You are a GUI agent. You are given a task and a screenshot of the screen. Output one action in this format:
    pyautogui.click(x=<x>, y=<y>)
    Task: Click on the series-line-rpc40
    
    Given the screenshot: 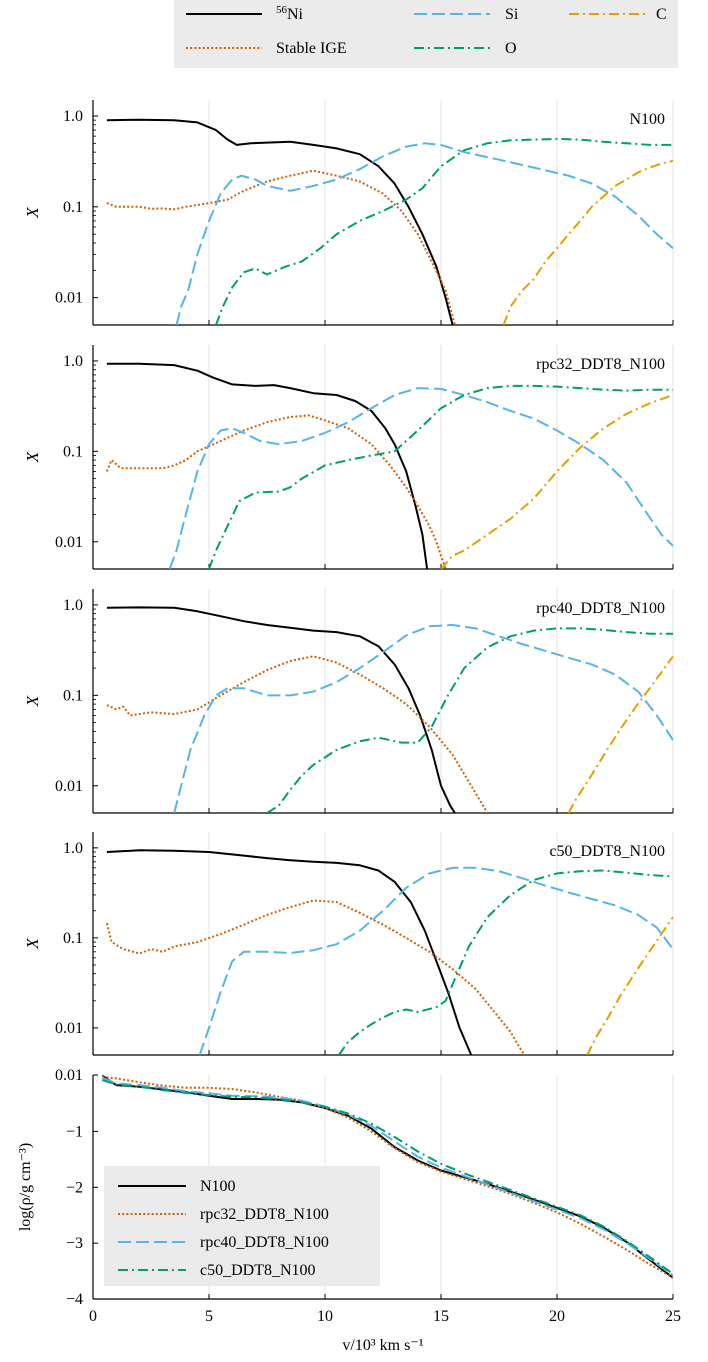 What is the action you would take?
    pyautogui.click(x=387, y=1176)
    